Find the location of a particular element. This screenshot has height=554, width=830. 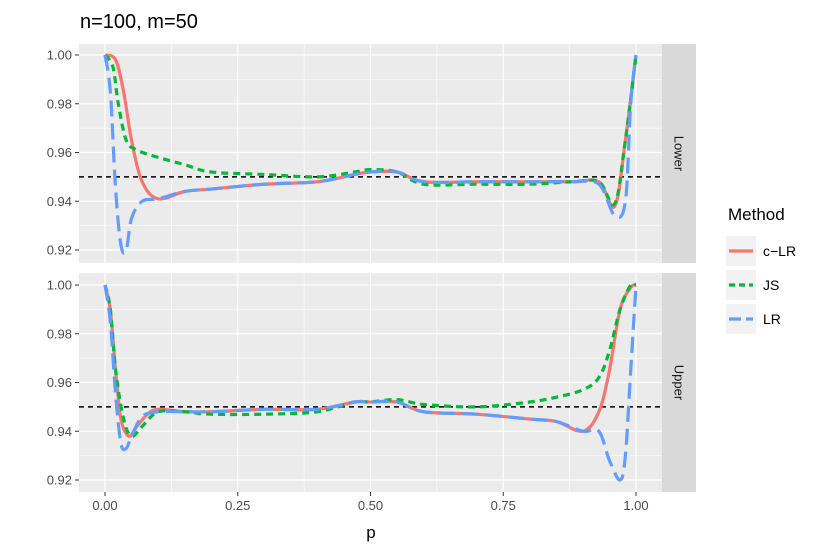

legend: Method c−LR JS LR is located at coordinates (761, 269).